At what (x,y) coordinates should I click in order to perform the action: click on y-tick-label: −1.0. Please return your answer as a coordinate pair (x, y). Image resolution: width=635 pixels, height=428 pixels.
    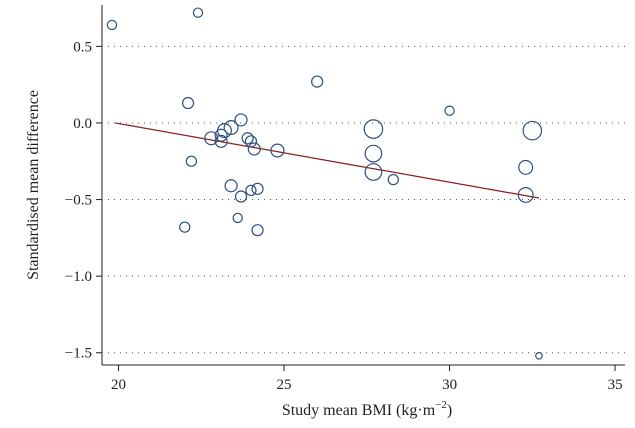
    Looking at the image, I should click on (78, 277).